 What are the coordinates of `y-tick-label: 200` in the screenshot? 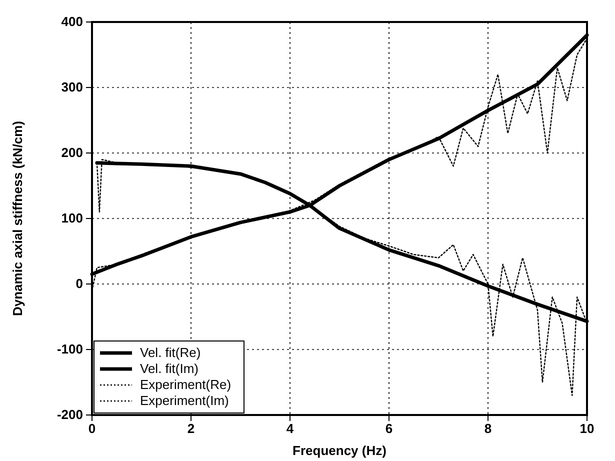 It's located at (72, 152).